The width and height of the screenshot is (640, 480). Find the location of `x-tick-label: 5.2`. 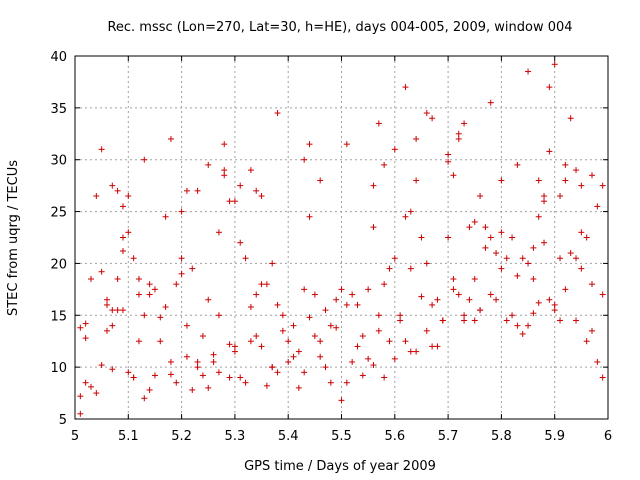

x-tick-label: 5.2 is located at coordinates (181, 436).